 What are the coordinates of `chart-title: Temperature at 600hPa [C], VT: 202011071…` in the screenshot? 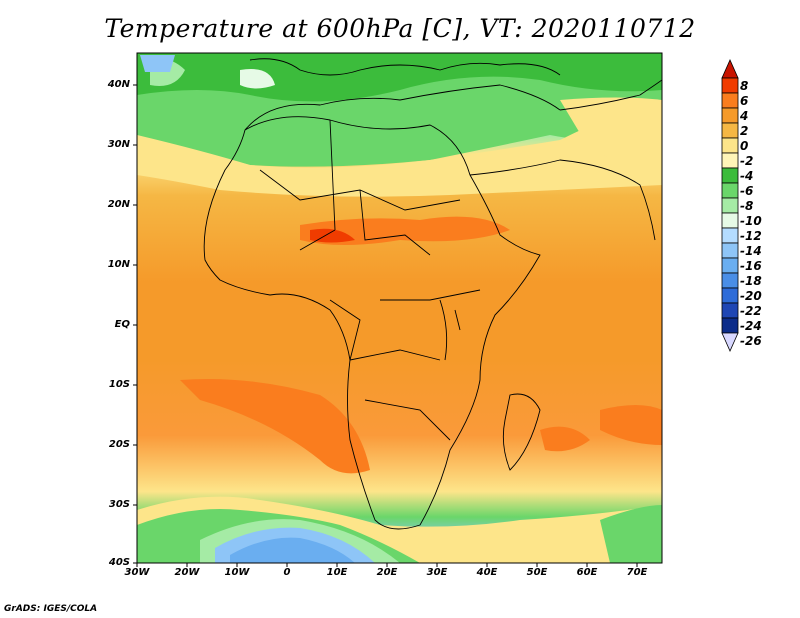 It's located at (400, 28).